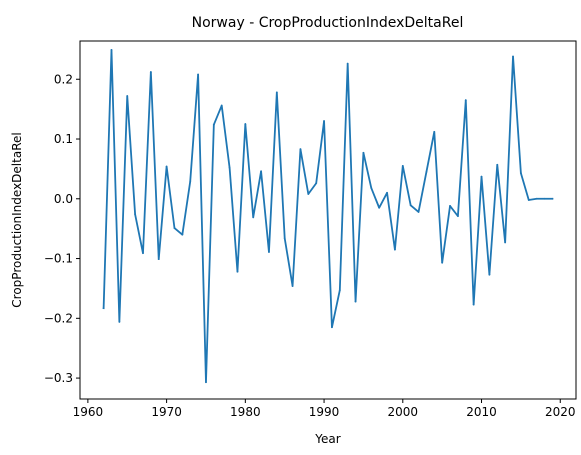  Describe the element at coordinates (63, 79) in the screenshot. I see `y-tick-label: 0.2` at that location.